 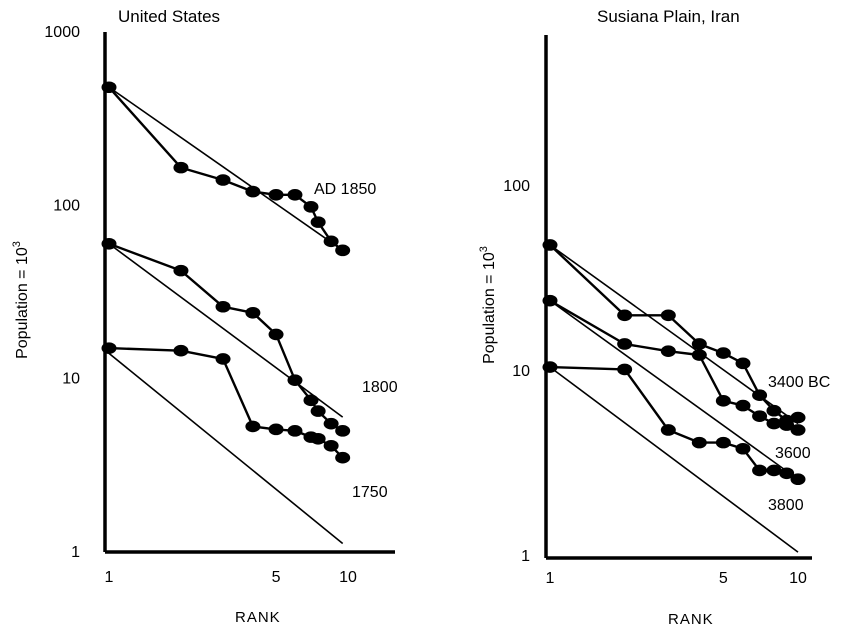 What do you see at coordinates (370, 492) in the screenshot?
I see `series-label-1750: 1750` at bounding box center [370, 492].